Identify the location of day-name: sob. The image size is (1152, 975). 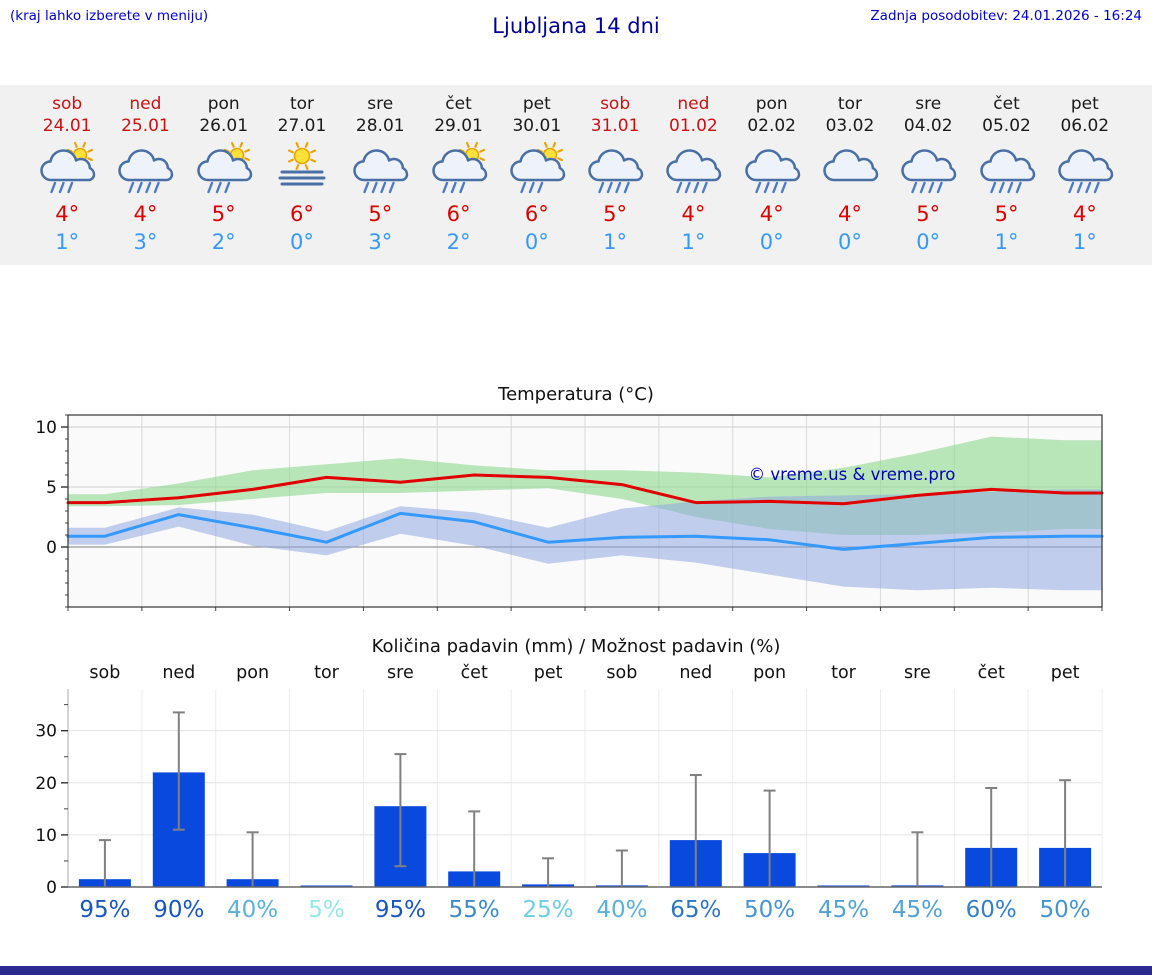
(67, 104).